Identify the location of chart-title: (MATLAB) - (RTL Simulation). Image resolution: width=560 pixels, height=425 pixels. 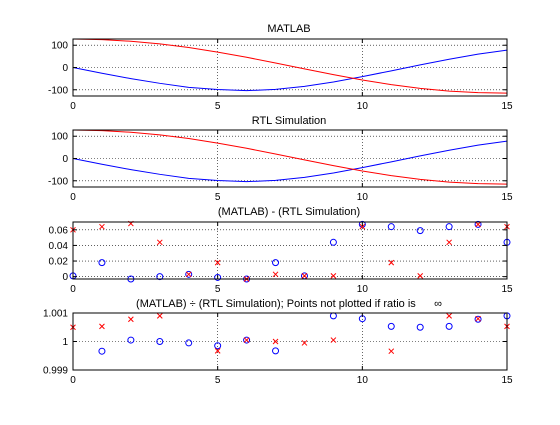
(289, 212).